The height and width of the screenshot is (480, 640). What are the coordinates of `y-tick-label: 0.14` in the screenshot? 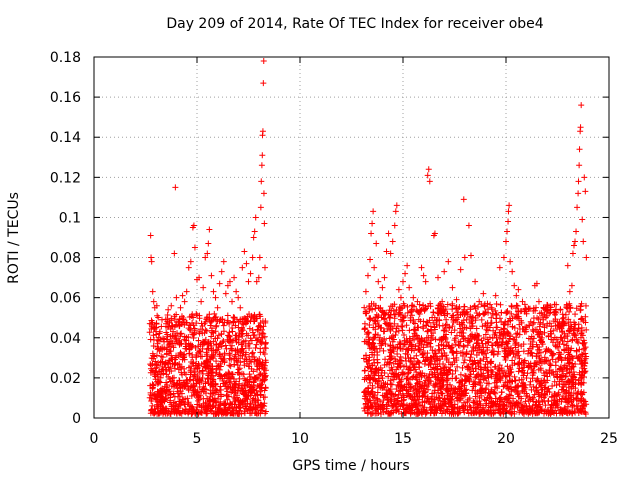 It's located at (65, 138).